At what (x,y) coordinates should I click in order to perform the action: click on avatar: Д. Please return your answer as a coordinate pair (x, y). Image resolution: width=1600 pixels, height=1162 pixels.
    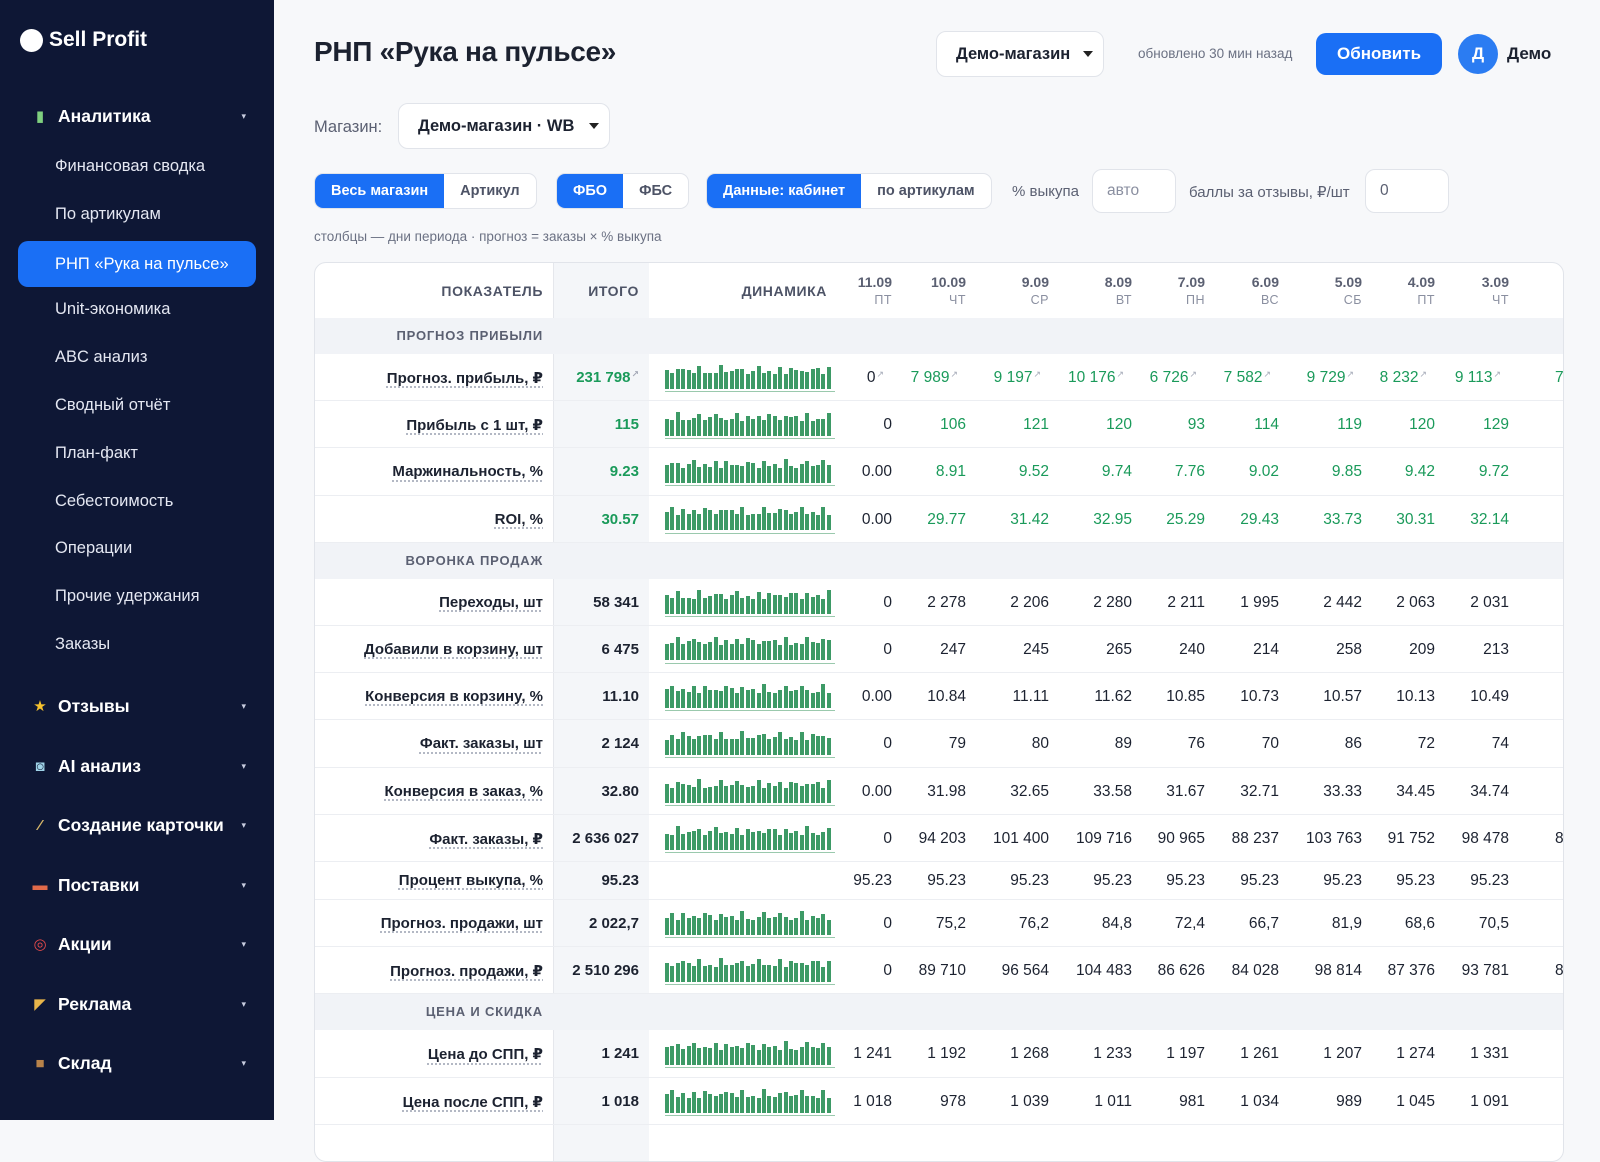
    Looking at the image, I should click on (1478, 54).